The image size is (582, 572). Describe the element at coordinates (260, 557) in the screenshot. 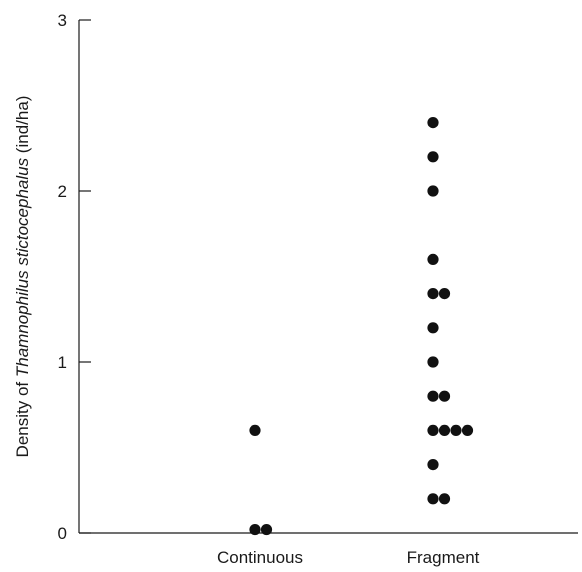

I see `x-category-label: Continuous` at that location.